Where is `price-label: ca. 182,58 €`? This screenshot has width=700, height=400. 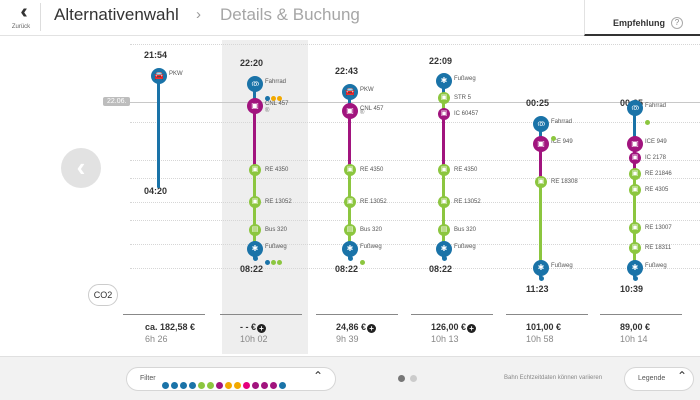 price-label: ca. 182,58 € is located at coordinates (170, 327).